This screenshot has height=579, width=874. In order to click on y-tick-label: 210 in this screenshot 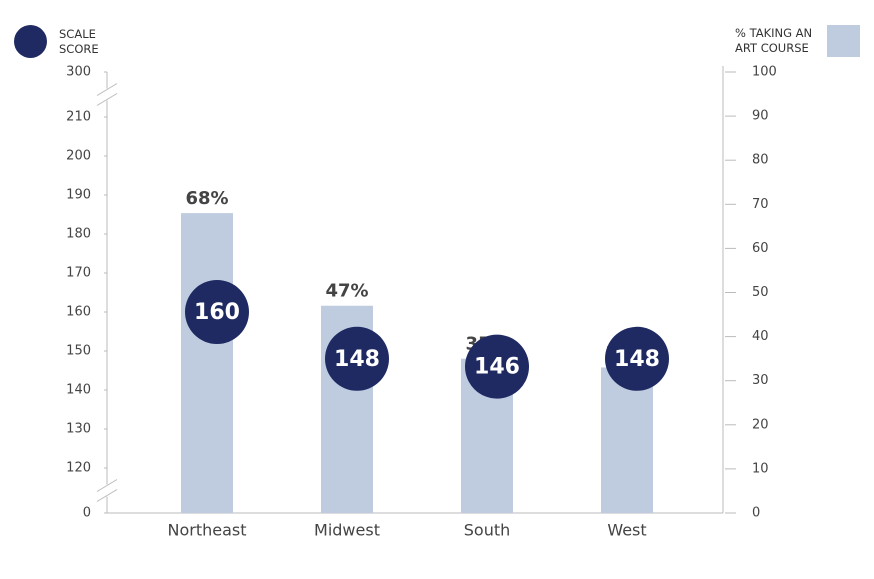, I will do `click(78, 117)`.